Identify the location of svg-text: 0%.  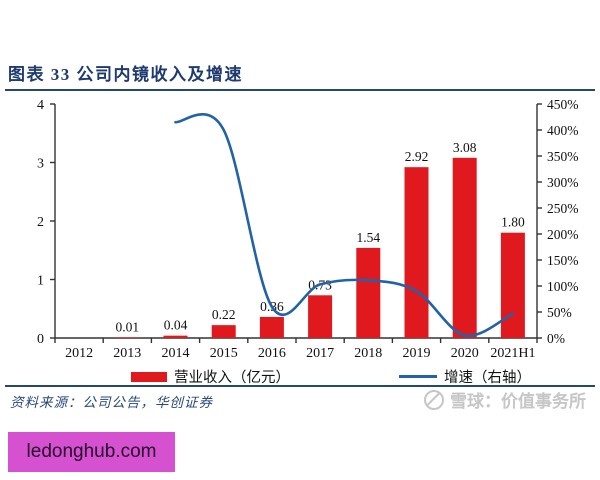
(556, 338).